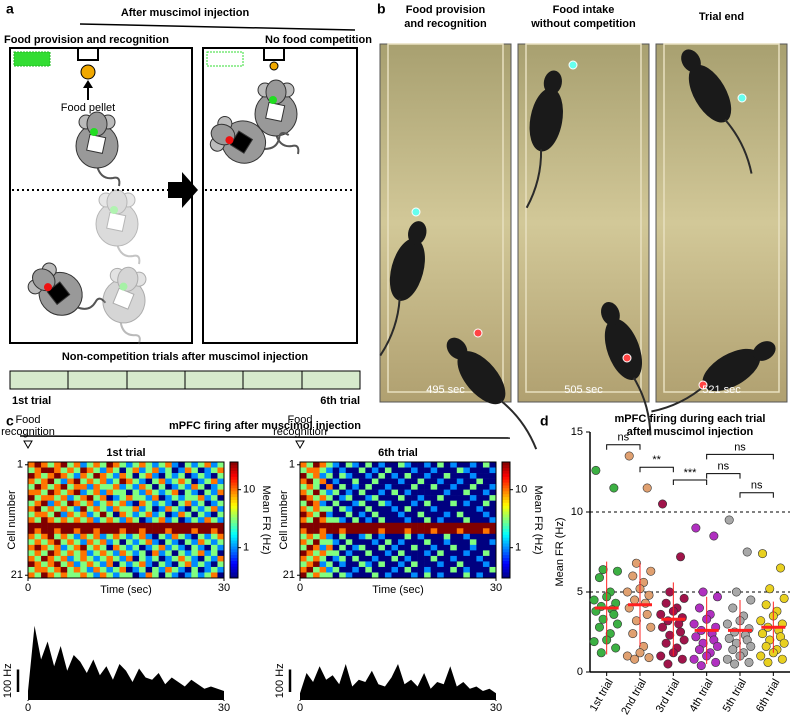 Image resolution: width=799 pixels, height=716 pixels. I want to click on x-axis-label: Time (sec), so click(126, 590).